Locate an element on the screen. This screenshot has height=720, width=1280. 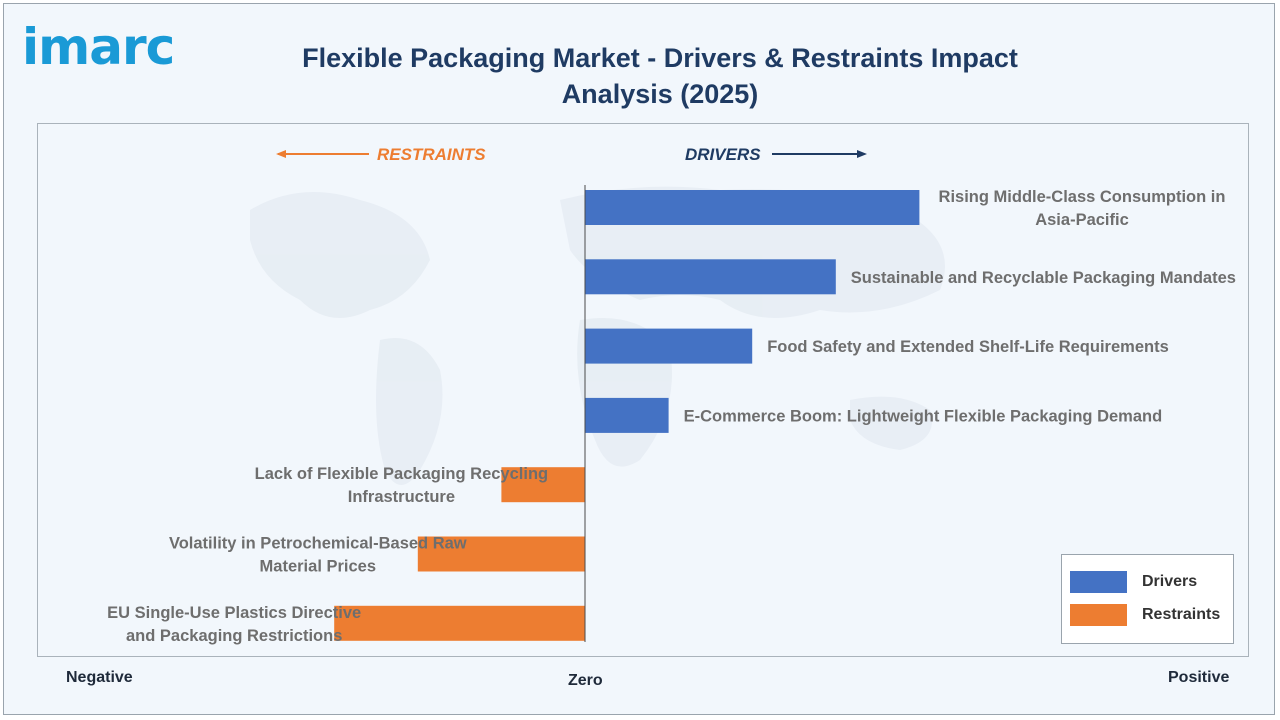
legend-swatch-drivers is located at coordinates (1098, 582).